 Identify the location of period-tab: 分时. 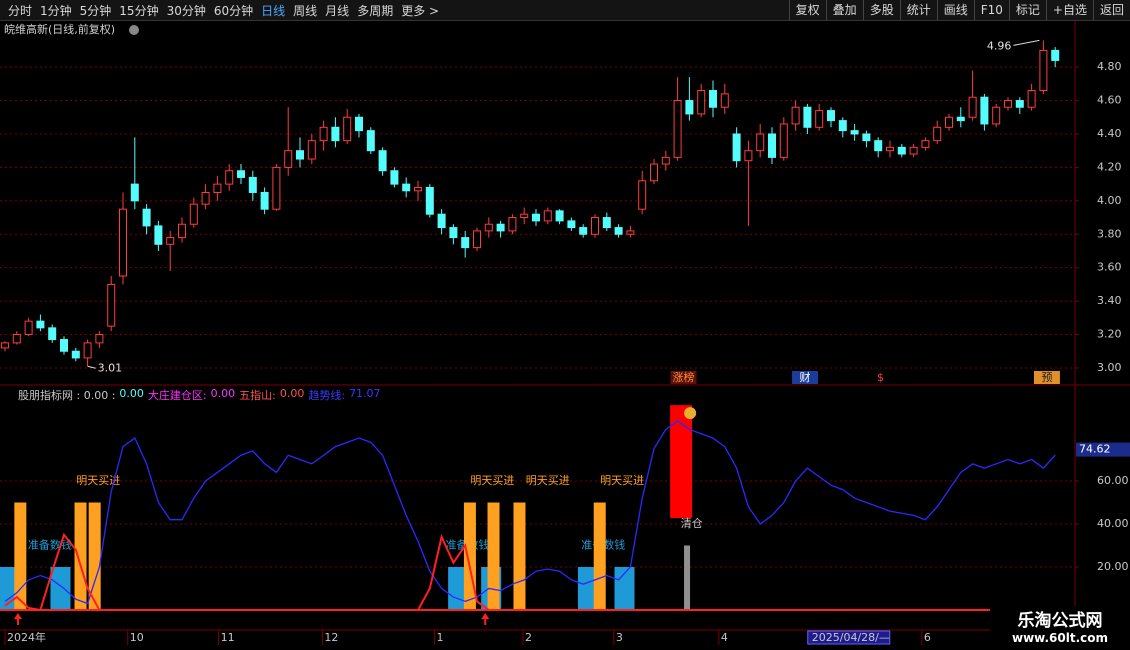
(20, 10).